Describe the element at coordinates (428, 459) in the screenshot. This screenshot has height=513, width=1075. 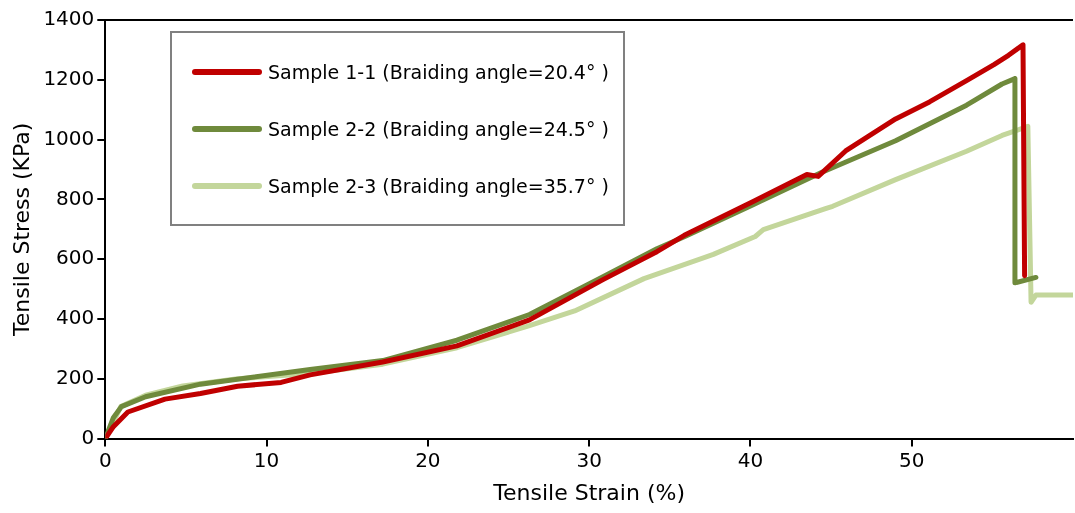
I see `x-tick-label: 20` at that location.